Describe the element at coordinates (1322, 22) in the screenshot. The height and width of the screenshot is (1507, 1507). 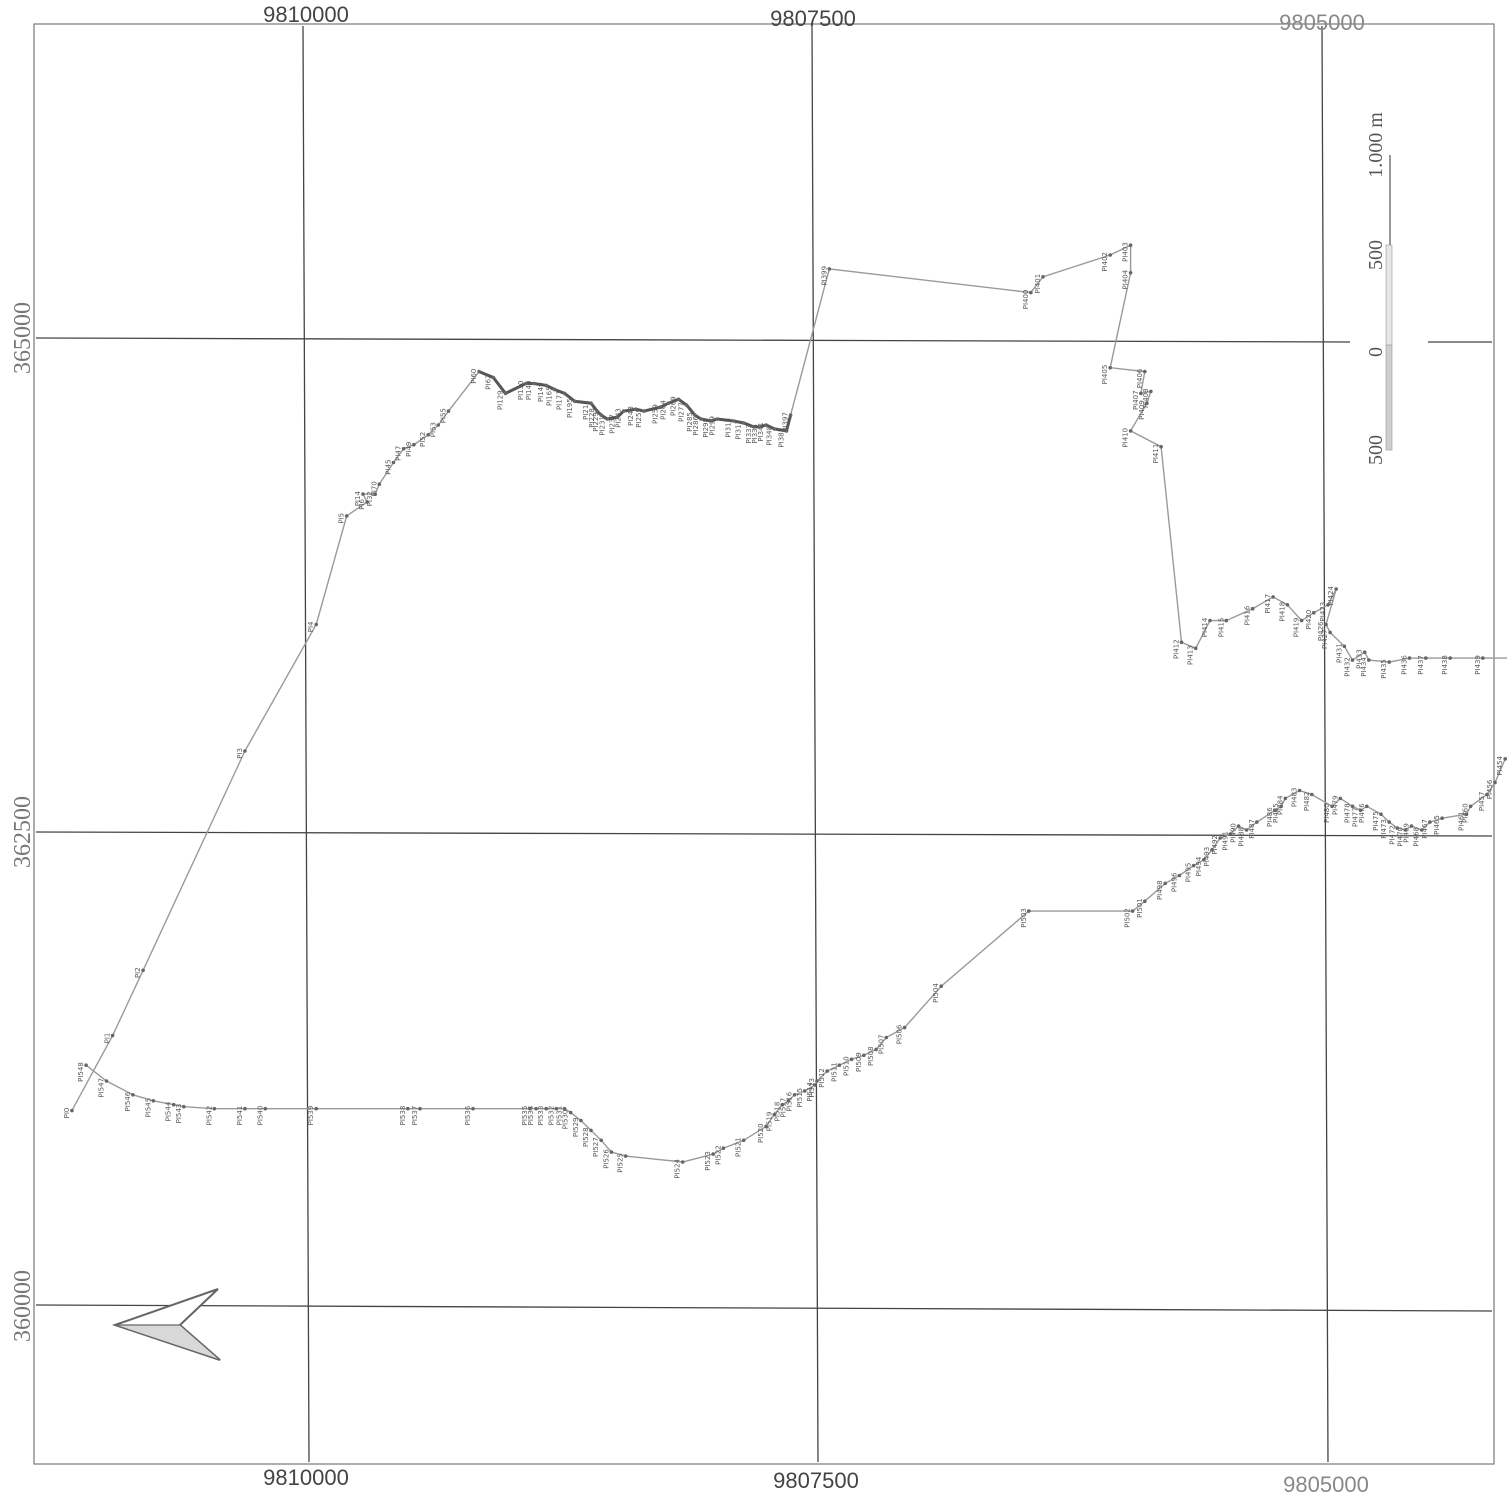
I see `top-label-9805000: 9805000` at that location.